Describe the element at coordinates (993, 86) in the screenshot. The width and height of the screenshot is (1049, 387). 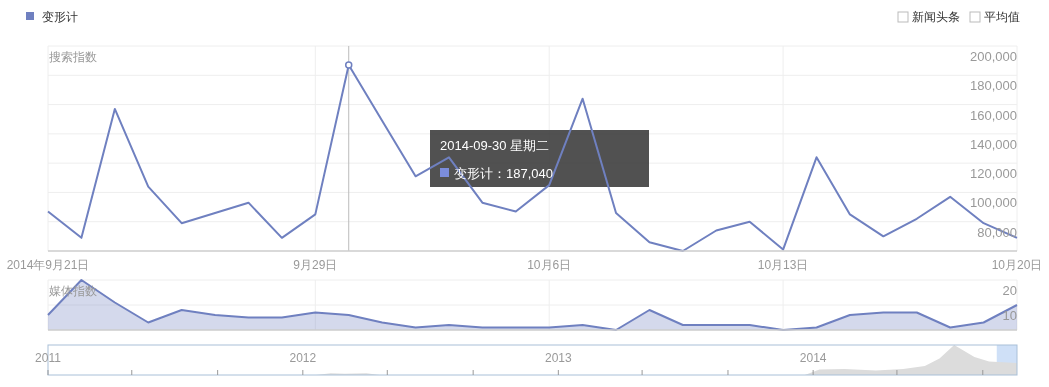
I see `y-tick-label: 180,000` at that location.